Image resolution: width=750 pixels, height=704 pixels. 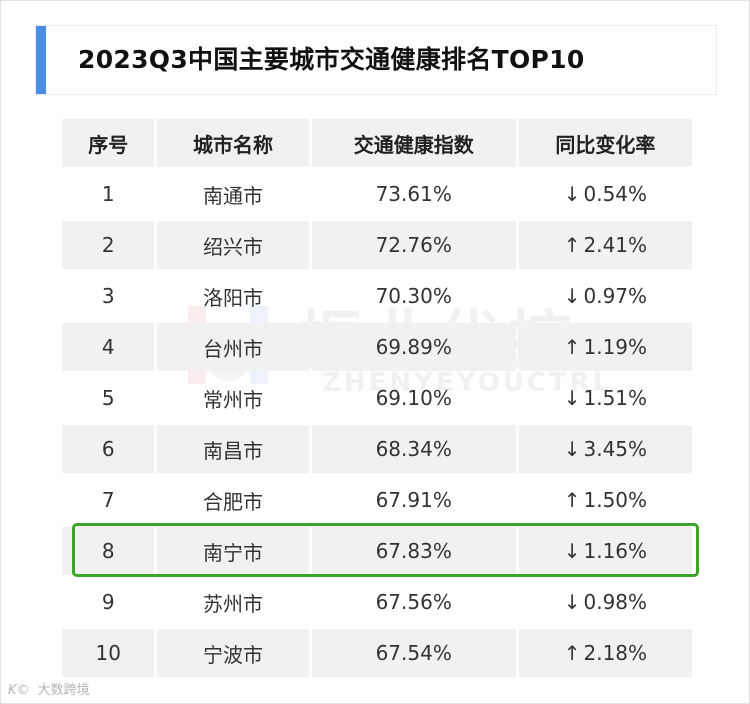 What do you see at coordinates (108, 449) in the screenshot?
I see `rank-cell: 6` at bounding box center [108, 449].